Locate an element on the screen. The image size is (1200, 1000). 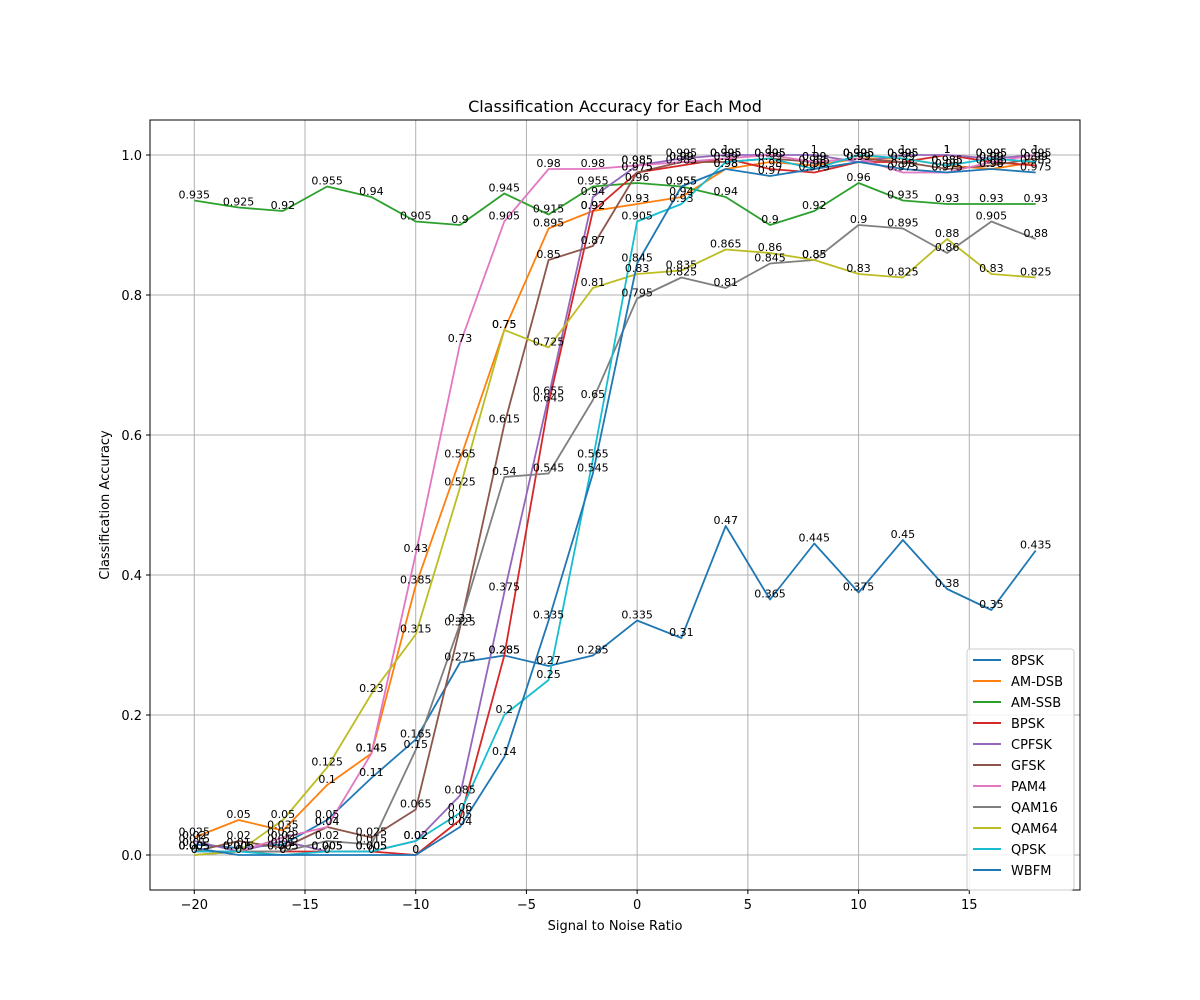
data-label: 0.87 is located at coordinates (593, 240).